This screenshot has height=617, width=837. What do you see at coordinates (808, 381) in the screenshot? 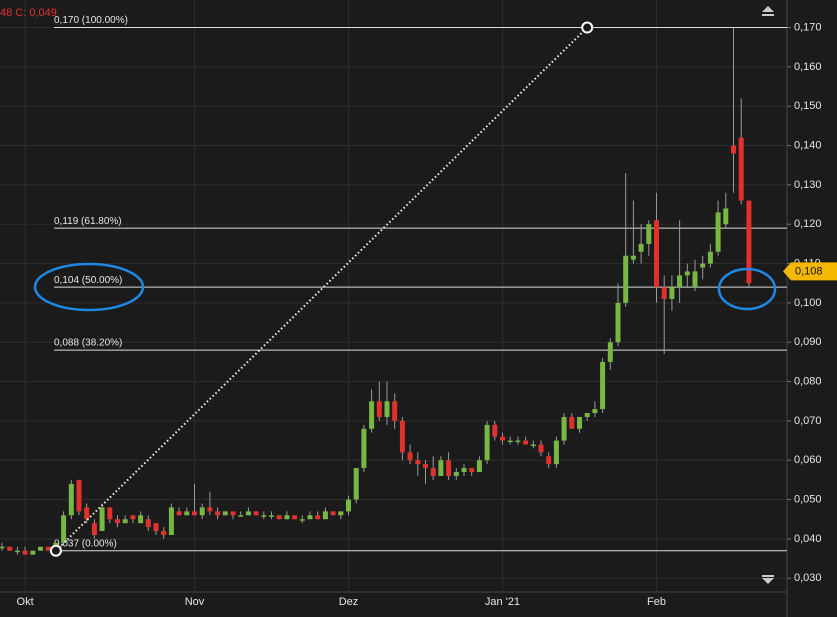
I see `y-tick-label: 0,080` at bounding box center [808, 381].